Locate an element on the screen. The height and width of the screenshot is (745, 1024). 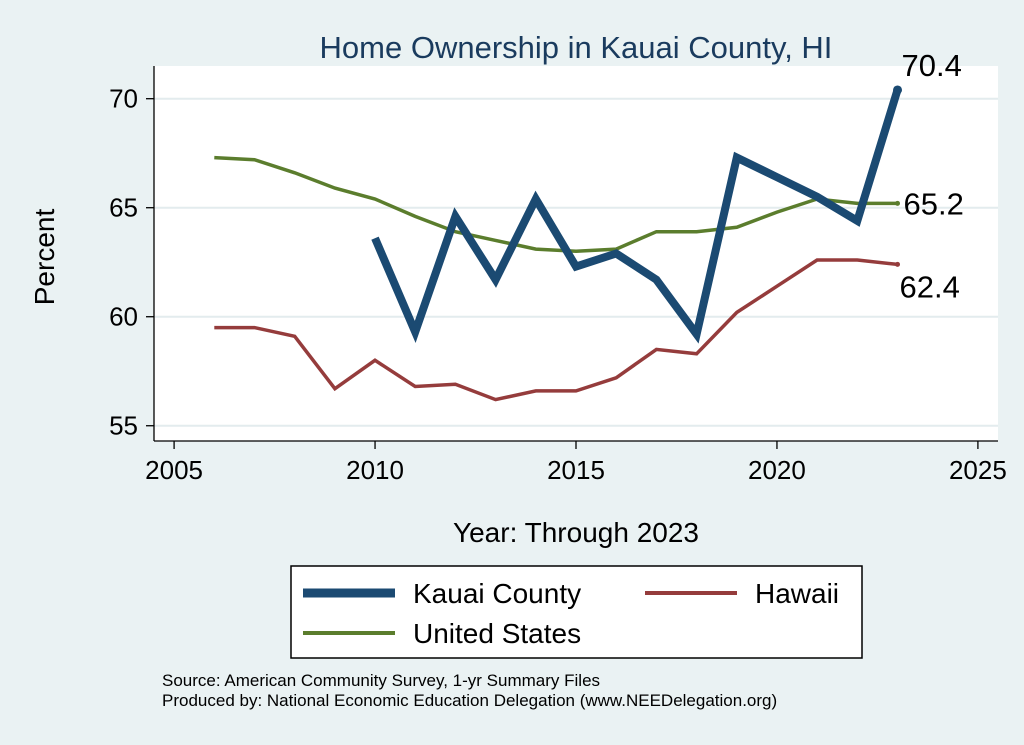
legend-label-kauai-county: Kauai County is located at coordinates (497, 593).